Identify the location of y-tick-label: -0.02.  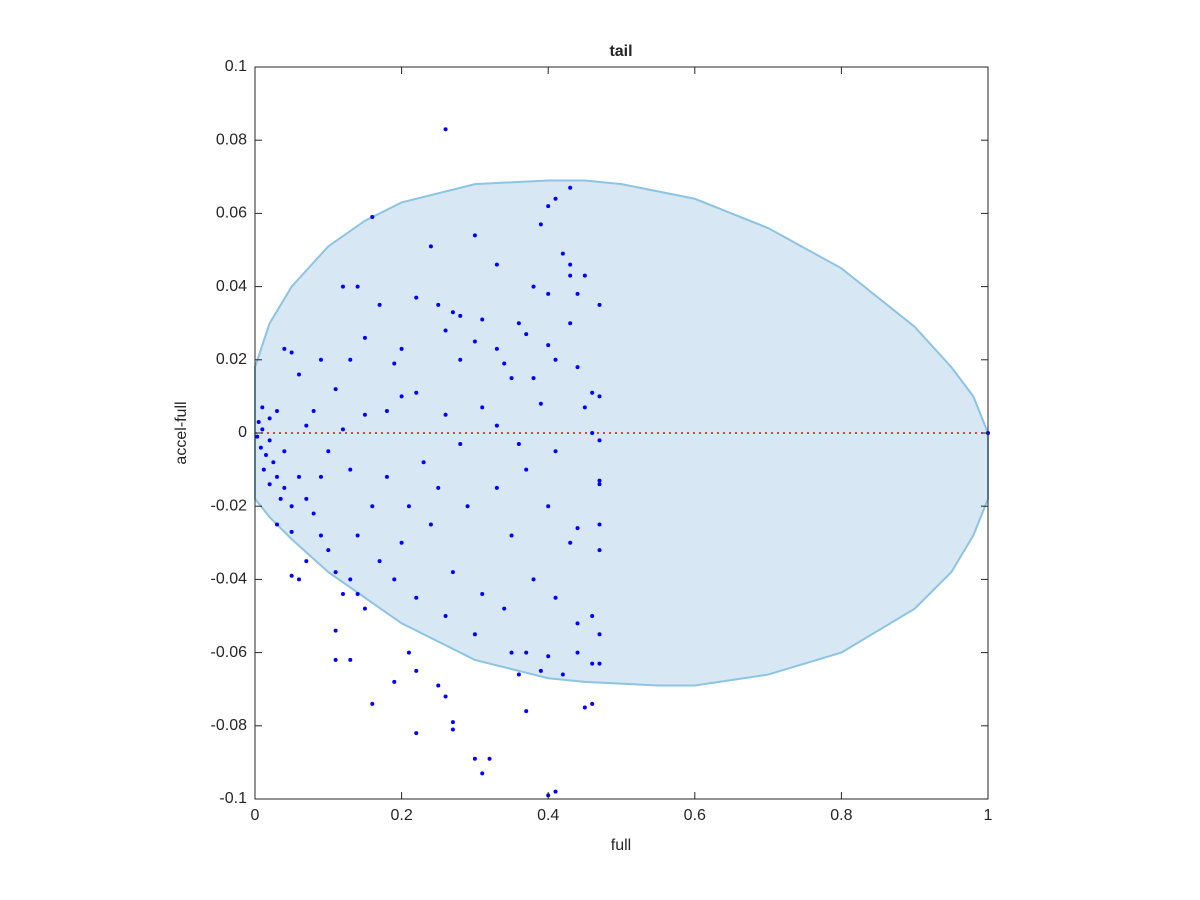
(229, 505).